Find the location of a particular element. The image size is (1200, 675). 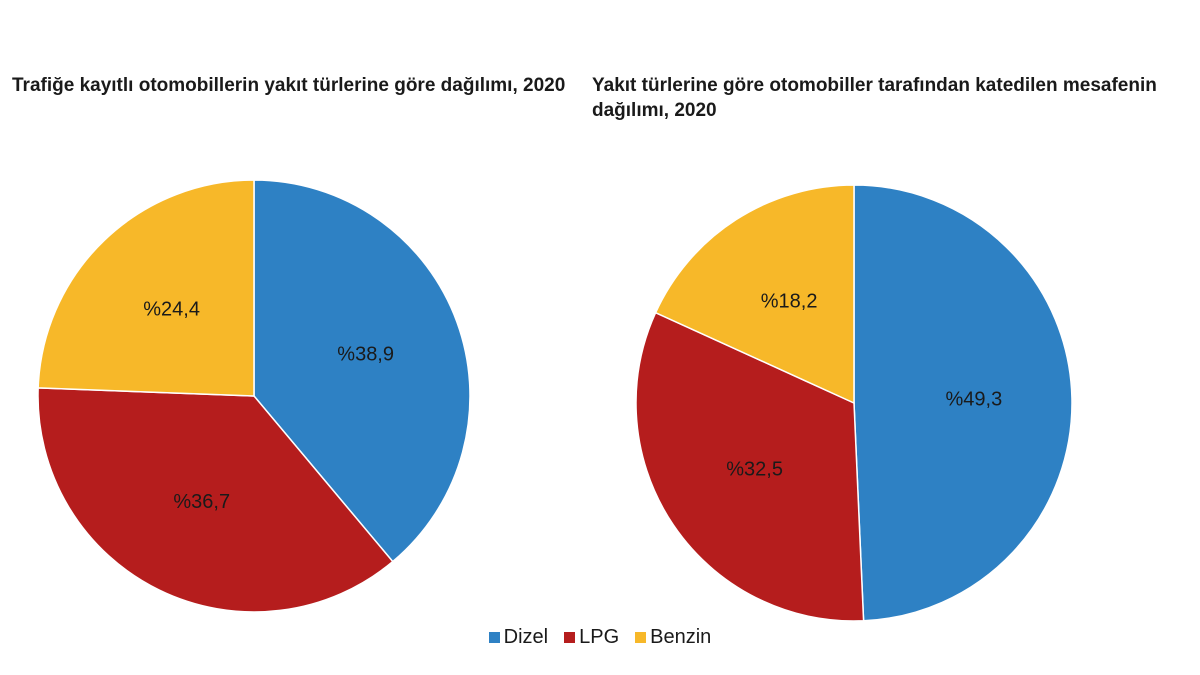

legend-swatch-dizel is located at coordinates (494, 637).